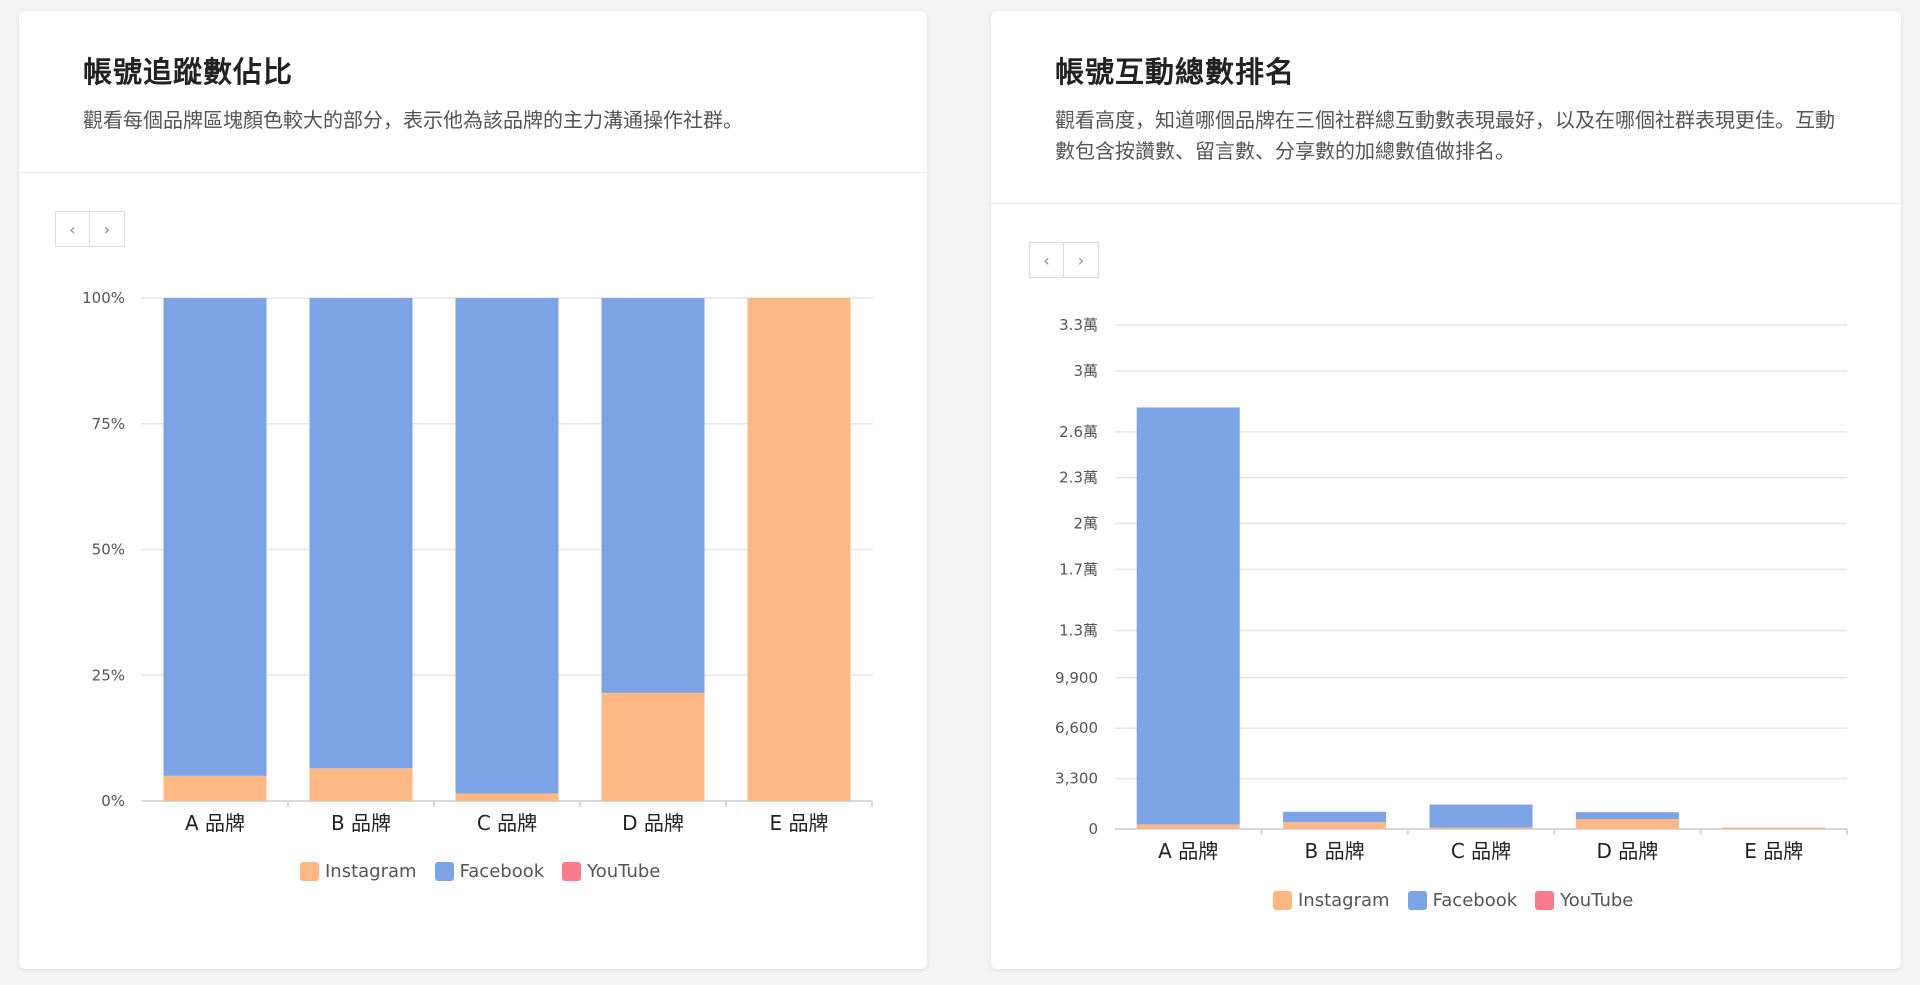  Describe the element at coordinates (188, 72) in the screenshot. I see `card-title: 帳號追蹤數佔比` at that location.